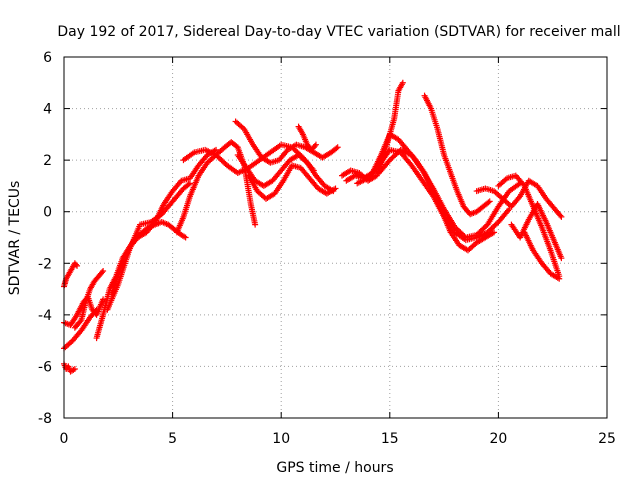 The height and width of the screenshot is (480, 640). Describe the element at coordinates (307, 138) in the screenshot. I see `series-sat-n` at that location.